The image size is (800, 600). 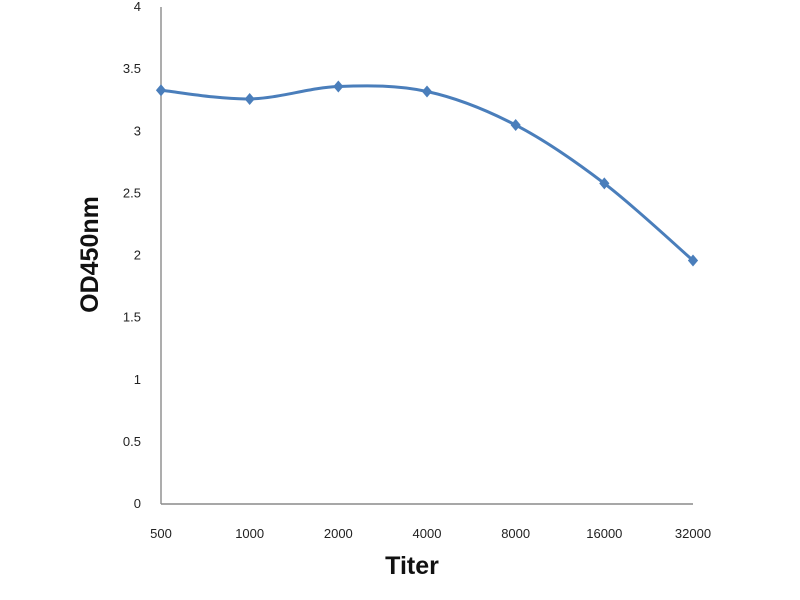 What do you see at coordinates (132, 255) in the screenshot?
I see `y-axis-tick-labels: 0 0.5 1 1.5 2 2.5 3 3.5 4` at bounding box center [132, 255].